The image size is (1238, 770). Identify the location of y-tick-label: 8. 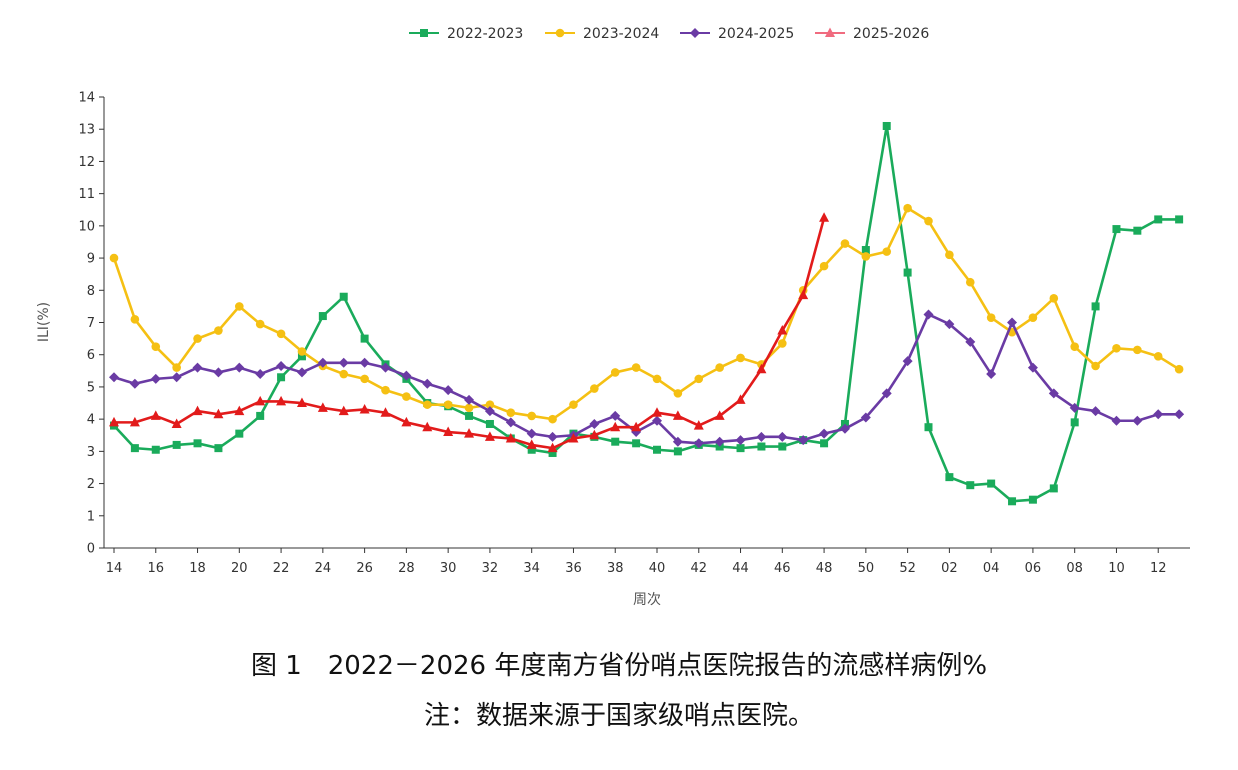
(91, 291).